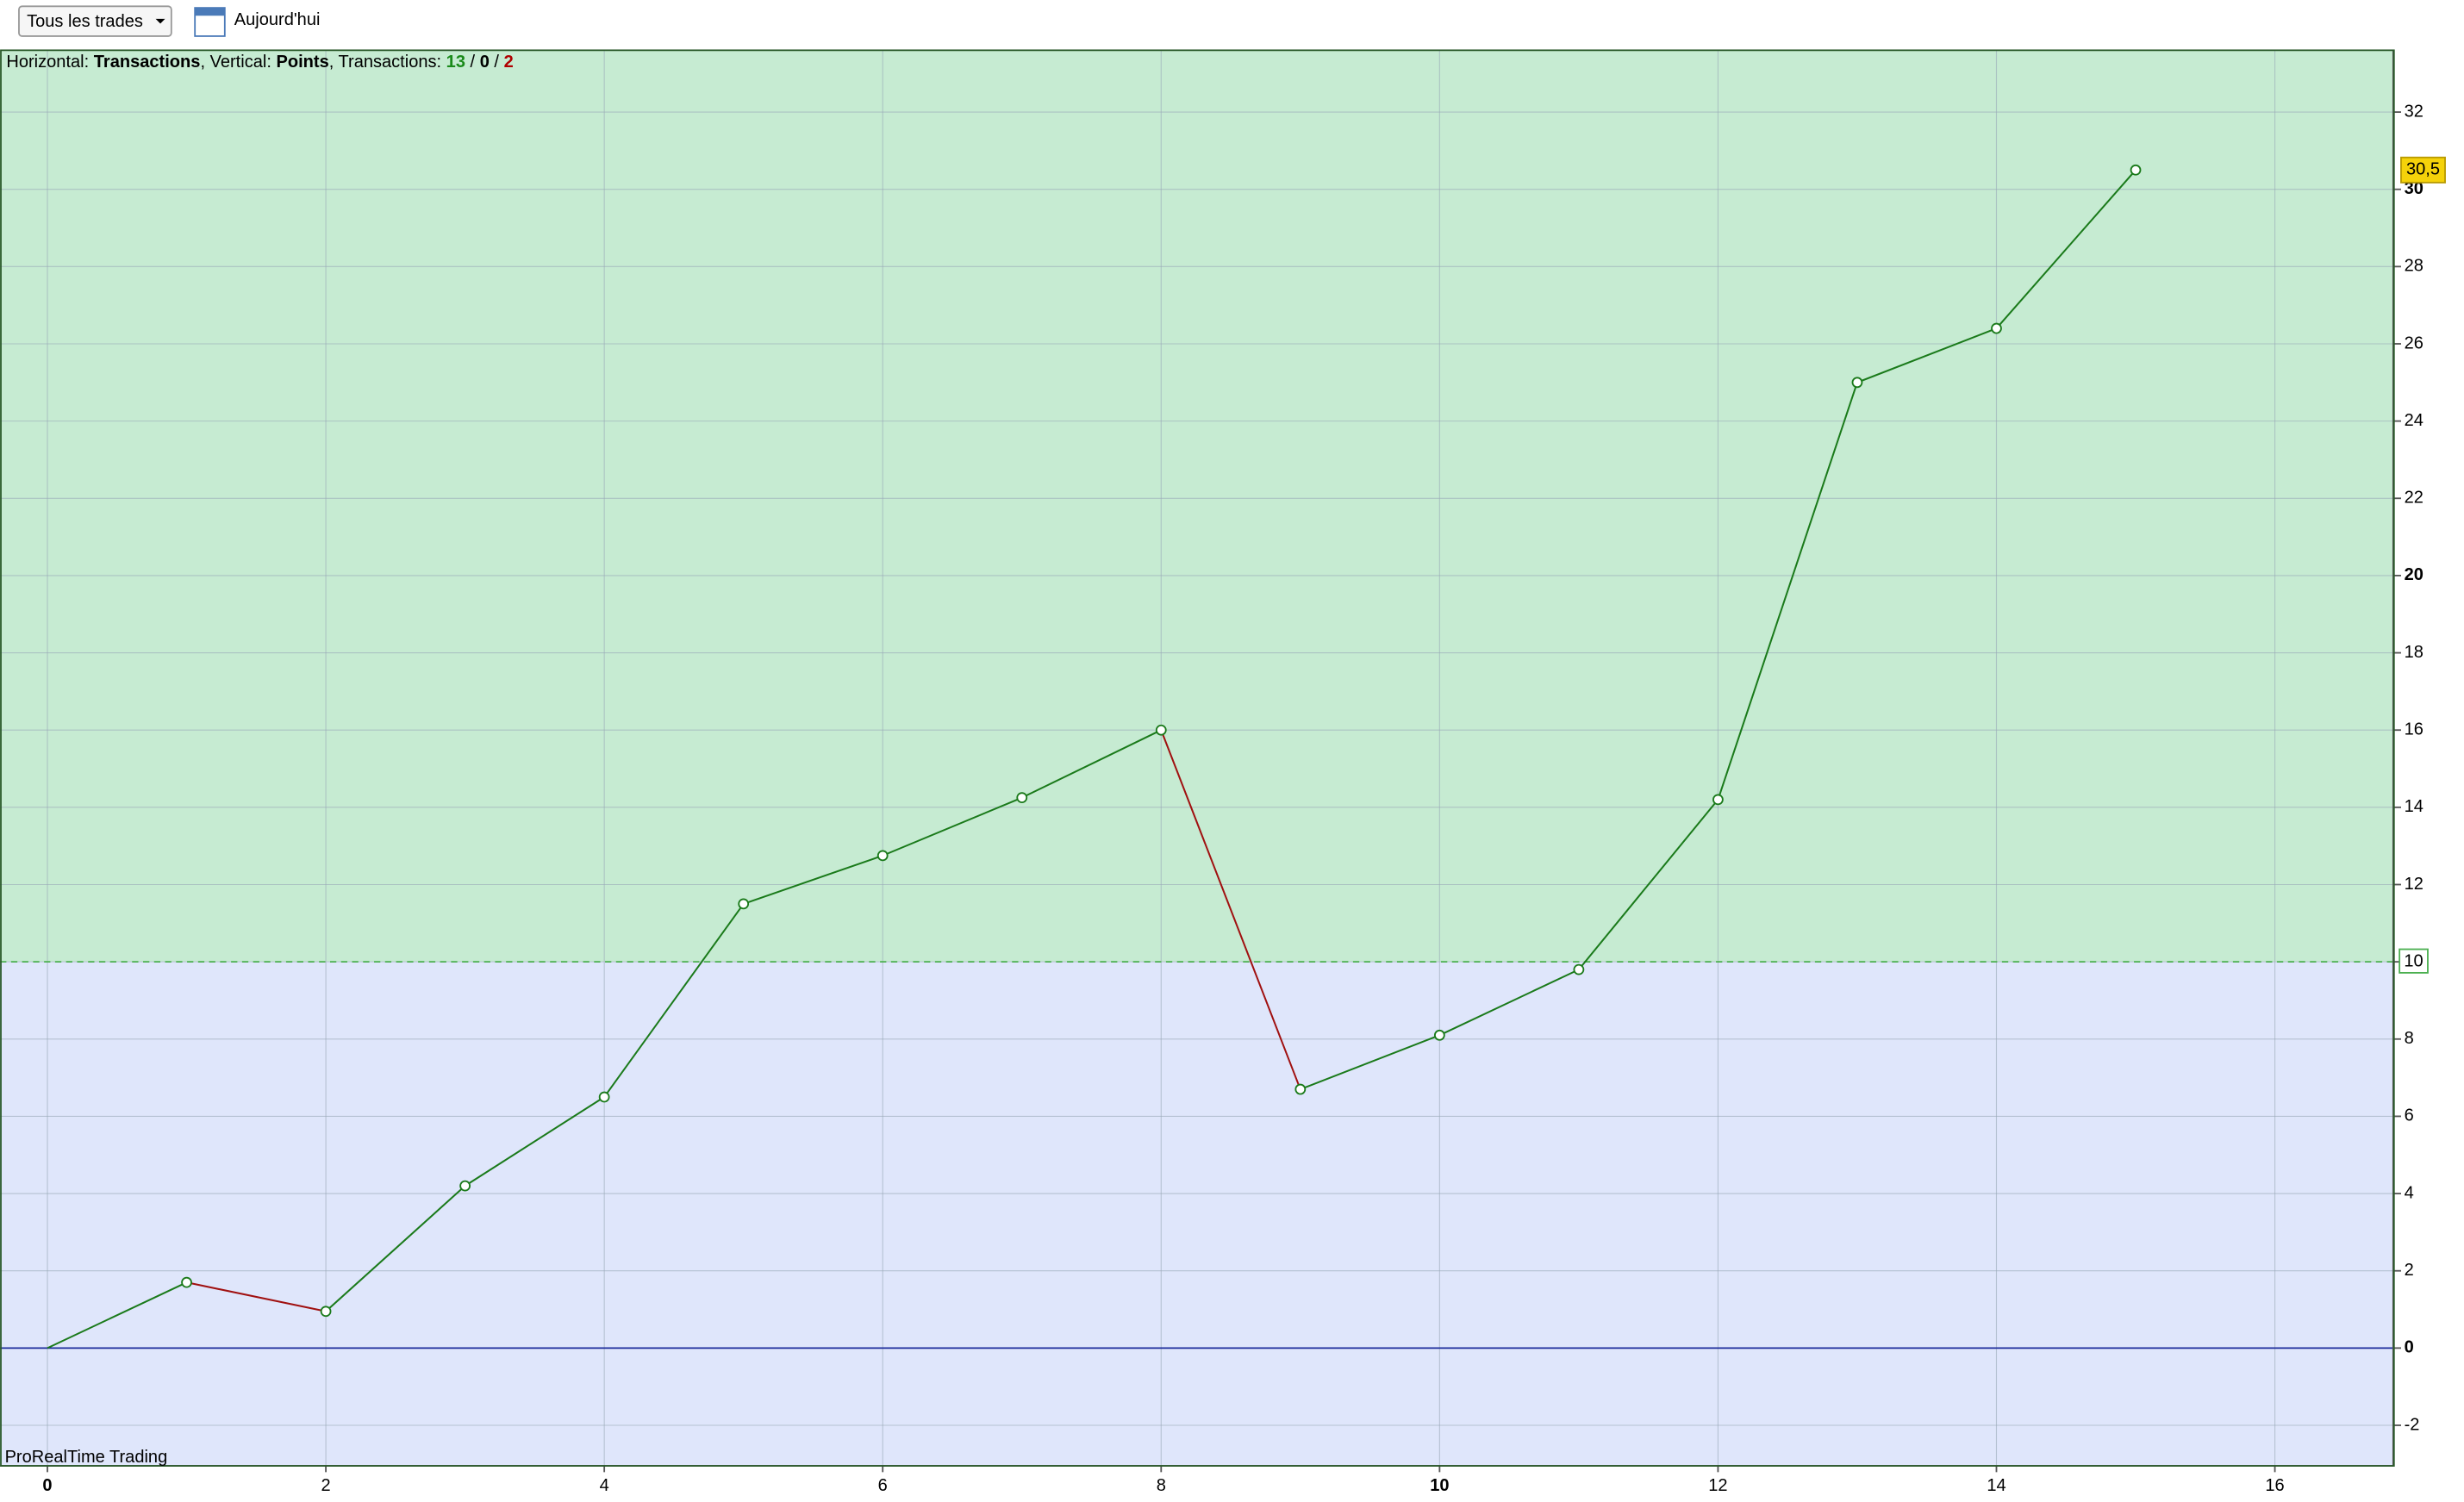 This screenshot has height=1502, width=2464. What do you see at coordinates (2414, 498) in the screenshot?
I see `y-tick-label: 22` at bounding box center [2414, 498].